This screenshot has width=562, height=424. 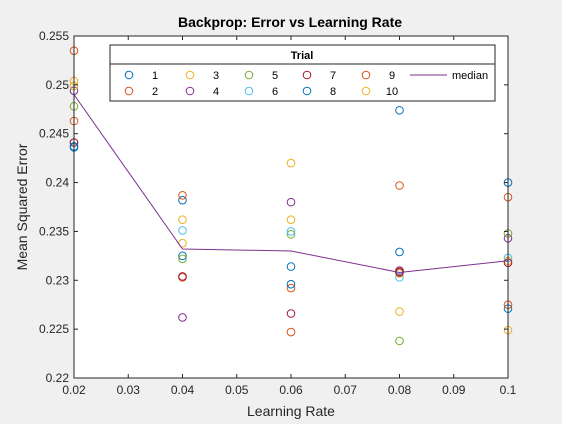 I want to click on legend-label: 7, so click(x=333, y=76).